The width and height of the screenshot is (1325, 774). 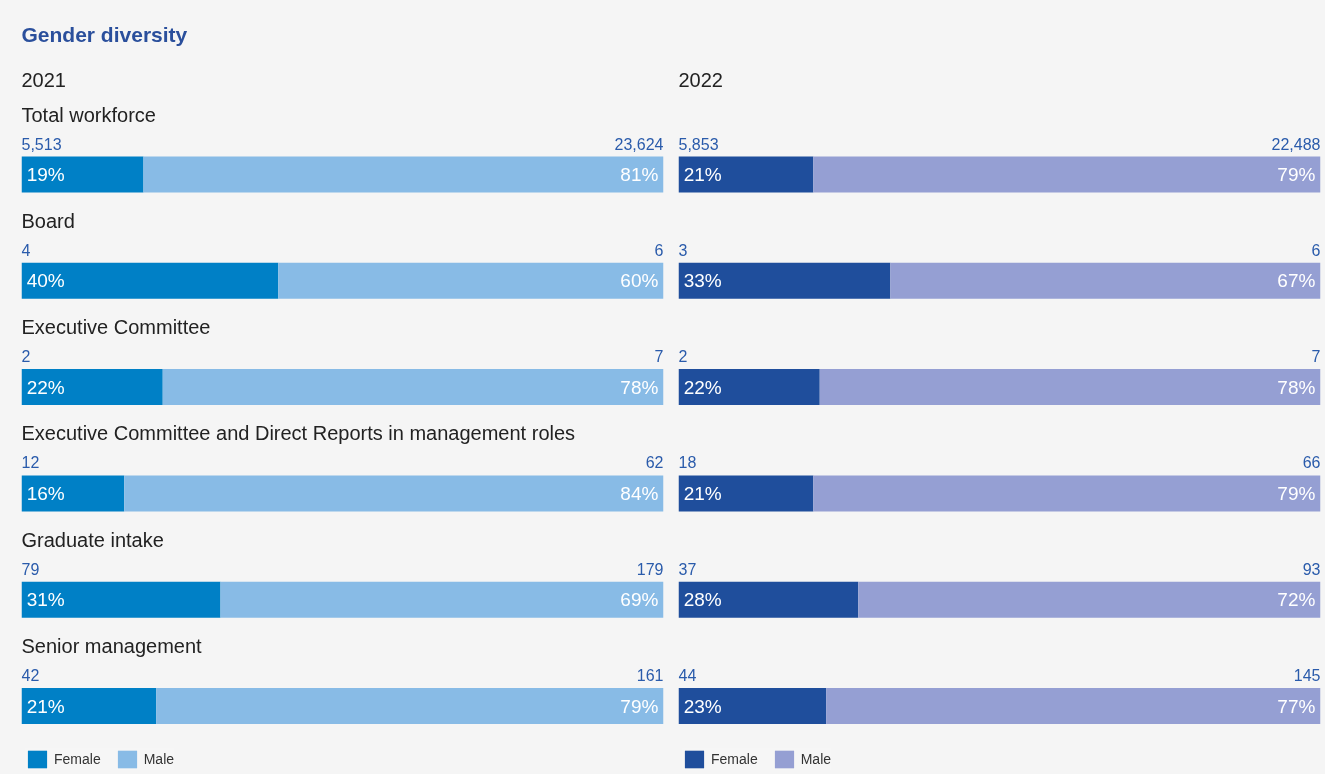 What do you see at coordinates (1311, 463) in the screenshot?
I see `annotation: 66` at bounding box center [1311, 463].